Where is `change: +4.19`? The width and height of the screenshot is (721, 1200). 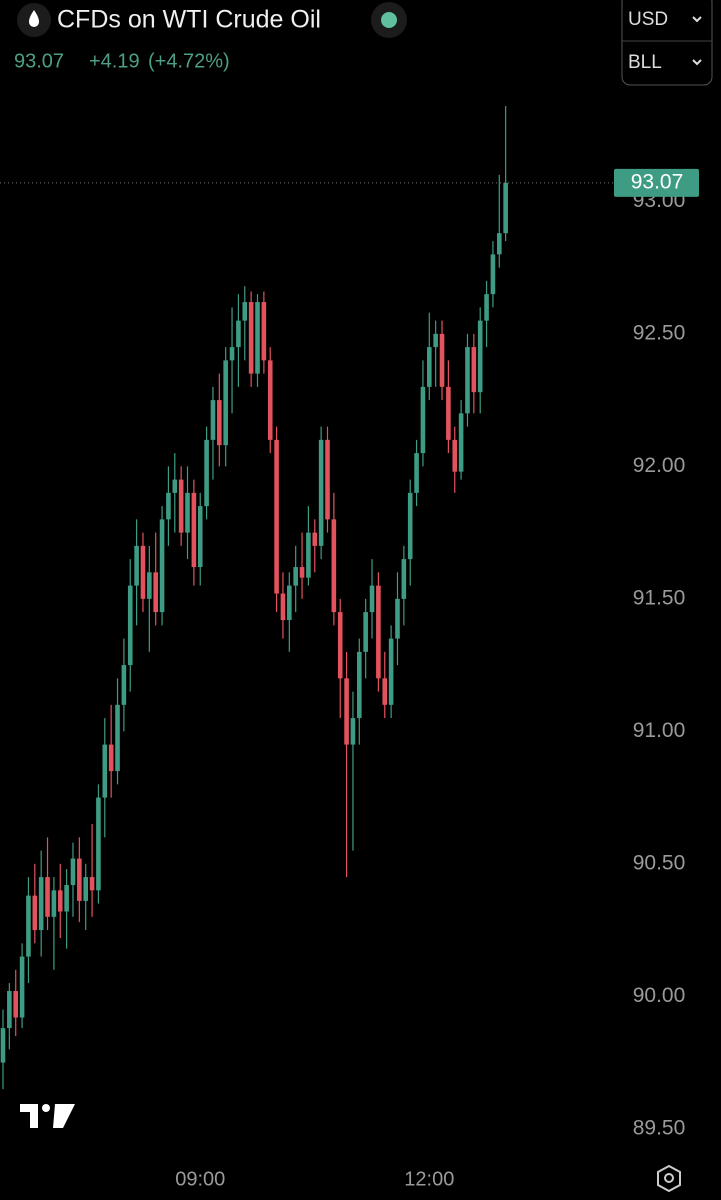 change: +4.19 is located at coordinates (114, 61).